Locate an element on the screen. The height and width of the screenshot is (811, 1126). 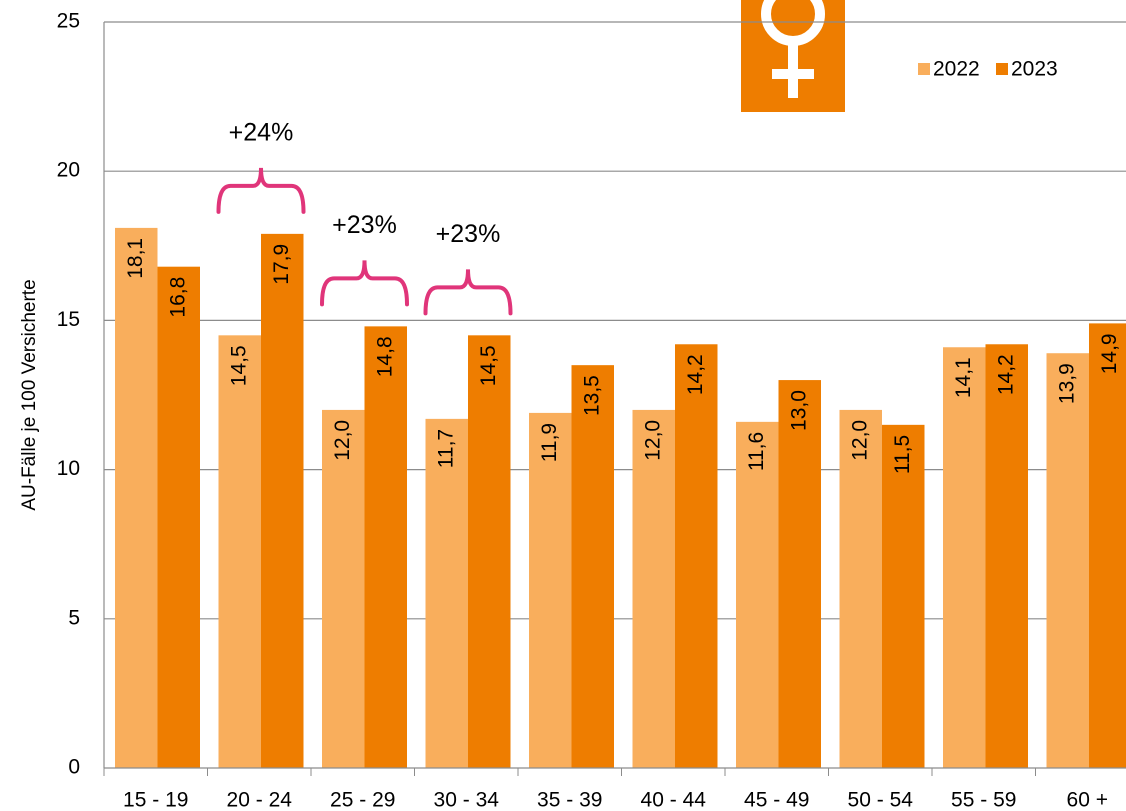
y-tick-label: 0 is located at coordinates (74, 767).